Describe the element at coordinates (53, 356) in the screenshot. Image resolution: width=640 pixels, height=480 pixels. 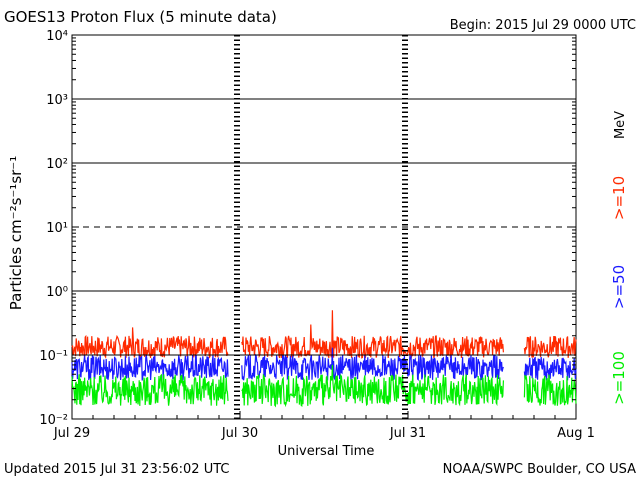
I see `y-tick-label: 10⁻¹` at that location.